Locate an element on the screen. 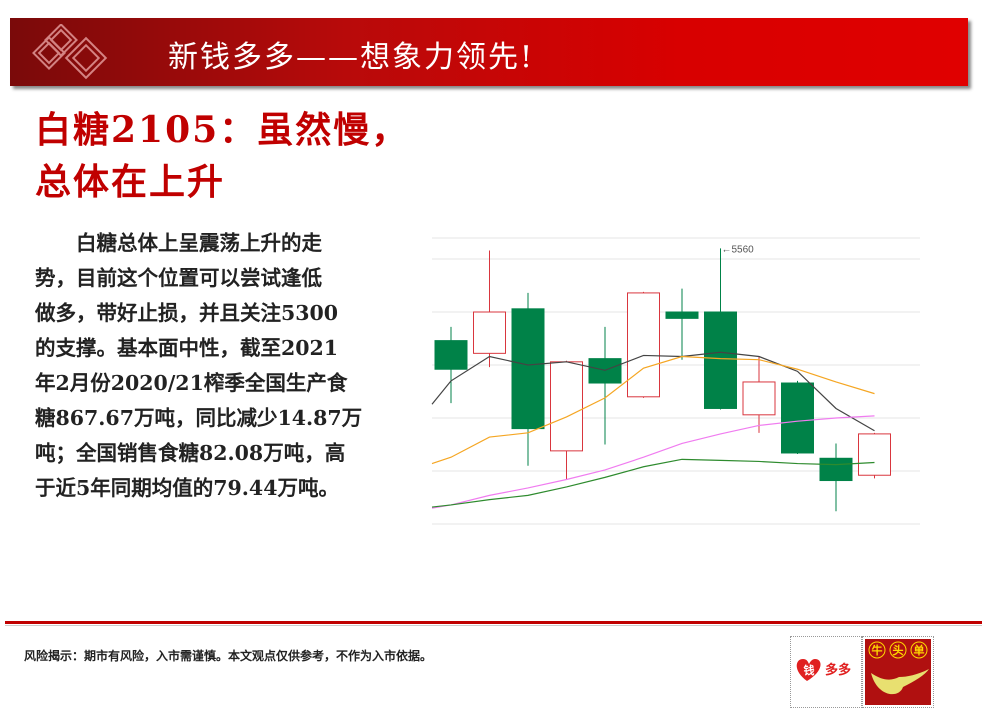 This screenshot has height=720, width=982. heart-logo-icon: 钱 多多 is located at coordinates (823, 670).